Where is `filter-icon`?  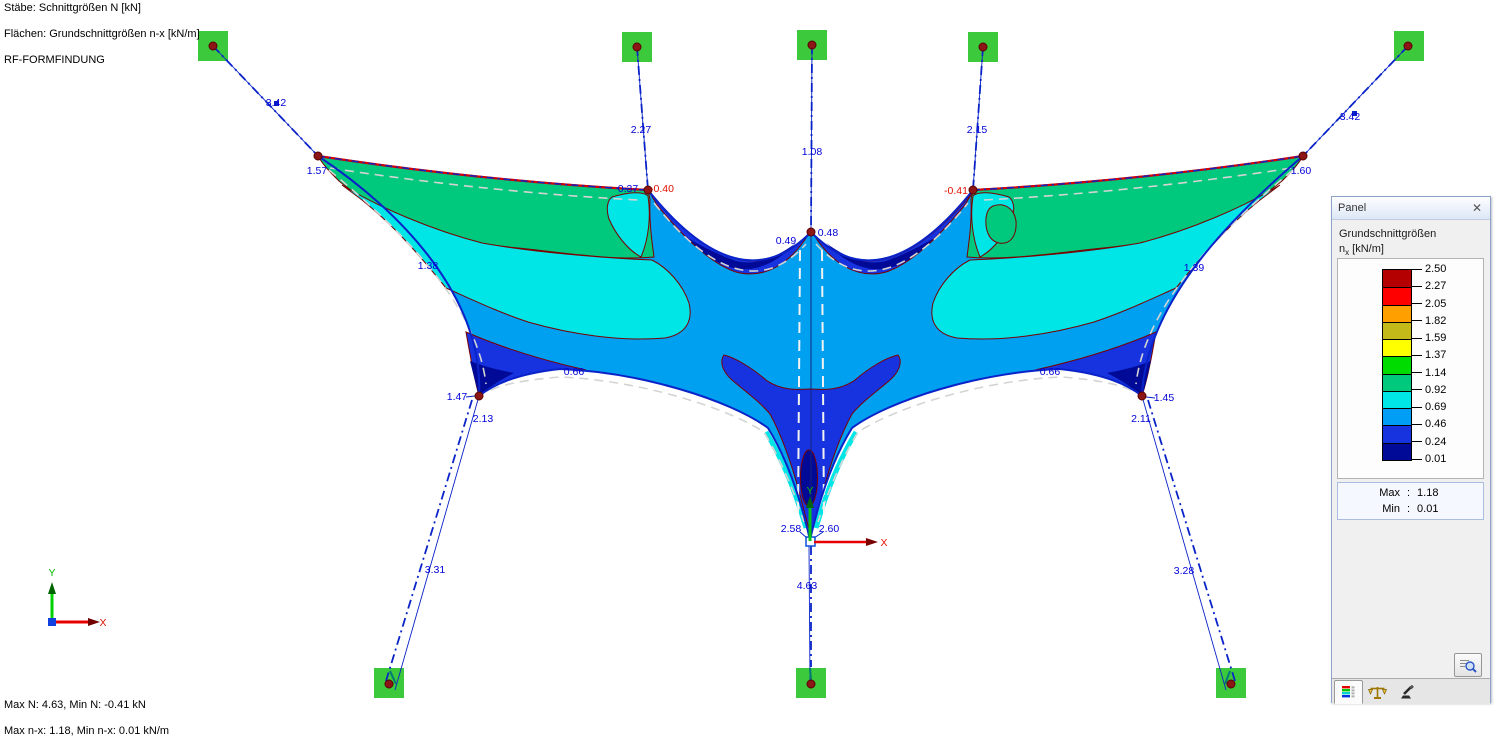
filter-icon is located at coordinates (1407, 691).